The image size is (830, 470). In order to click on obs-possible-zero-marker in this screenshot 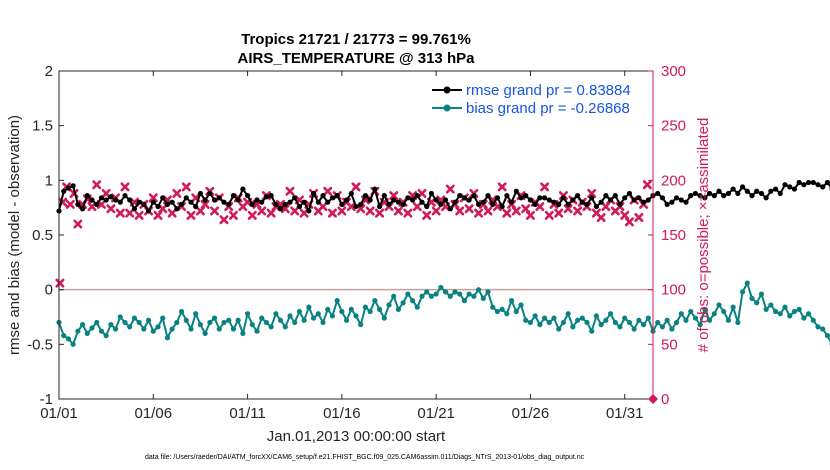, I will do `click(653, 399)`.